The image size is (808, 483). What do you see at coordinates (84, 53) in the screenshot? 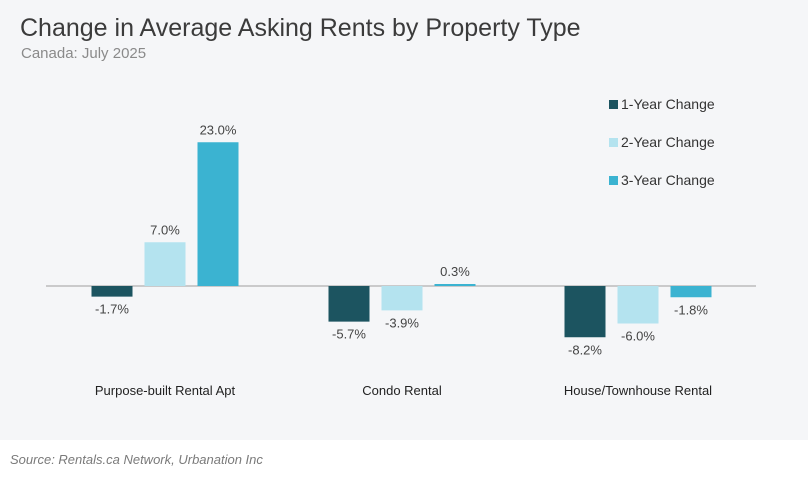
I see `chart-subtitle: Canada: July 2025` at bounding box center [84, 53].